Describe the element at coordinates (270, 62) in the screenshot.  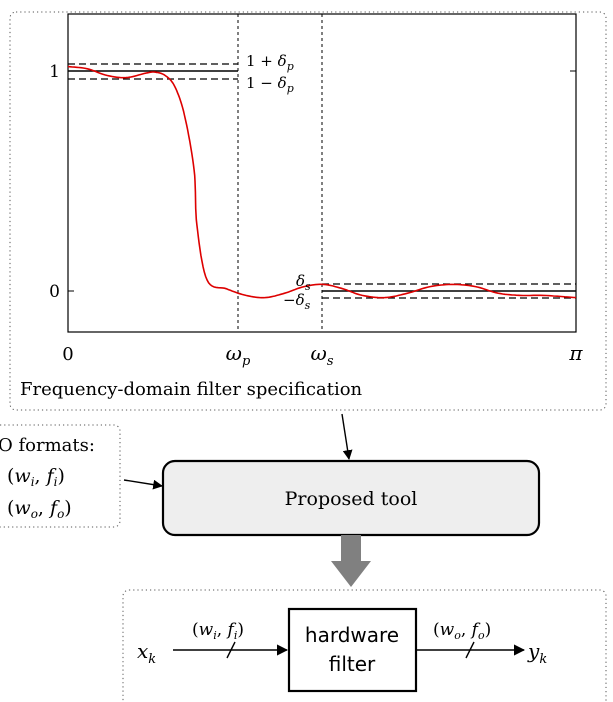
I see `annotation-one-plus-delta-p: 1 + δp` at that location.